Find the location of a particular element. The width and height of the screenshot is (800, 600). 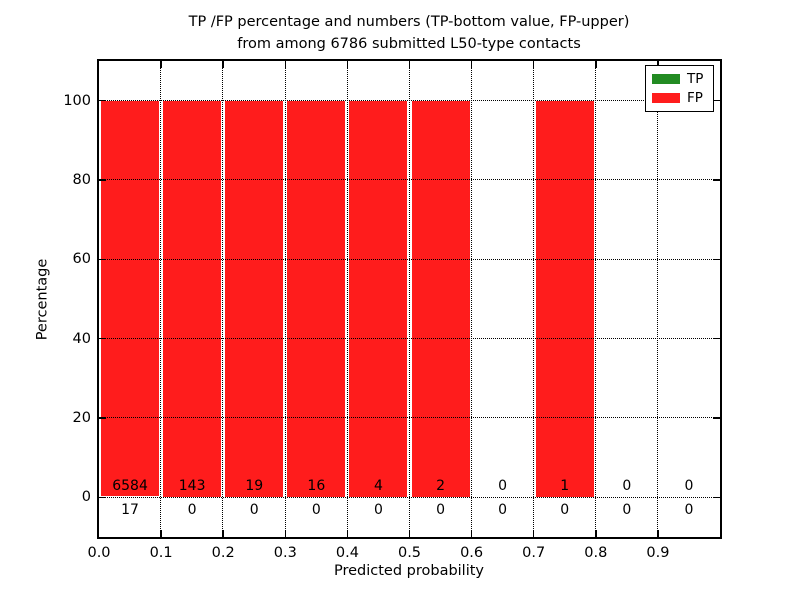

tp-legend-swatch is located at coordinates (666, 79).